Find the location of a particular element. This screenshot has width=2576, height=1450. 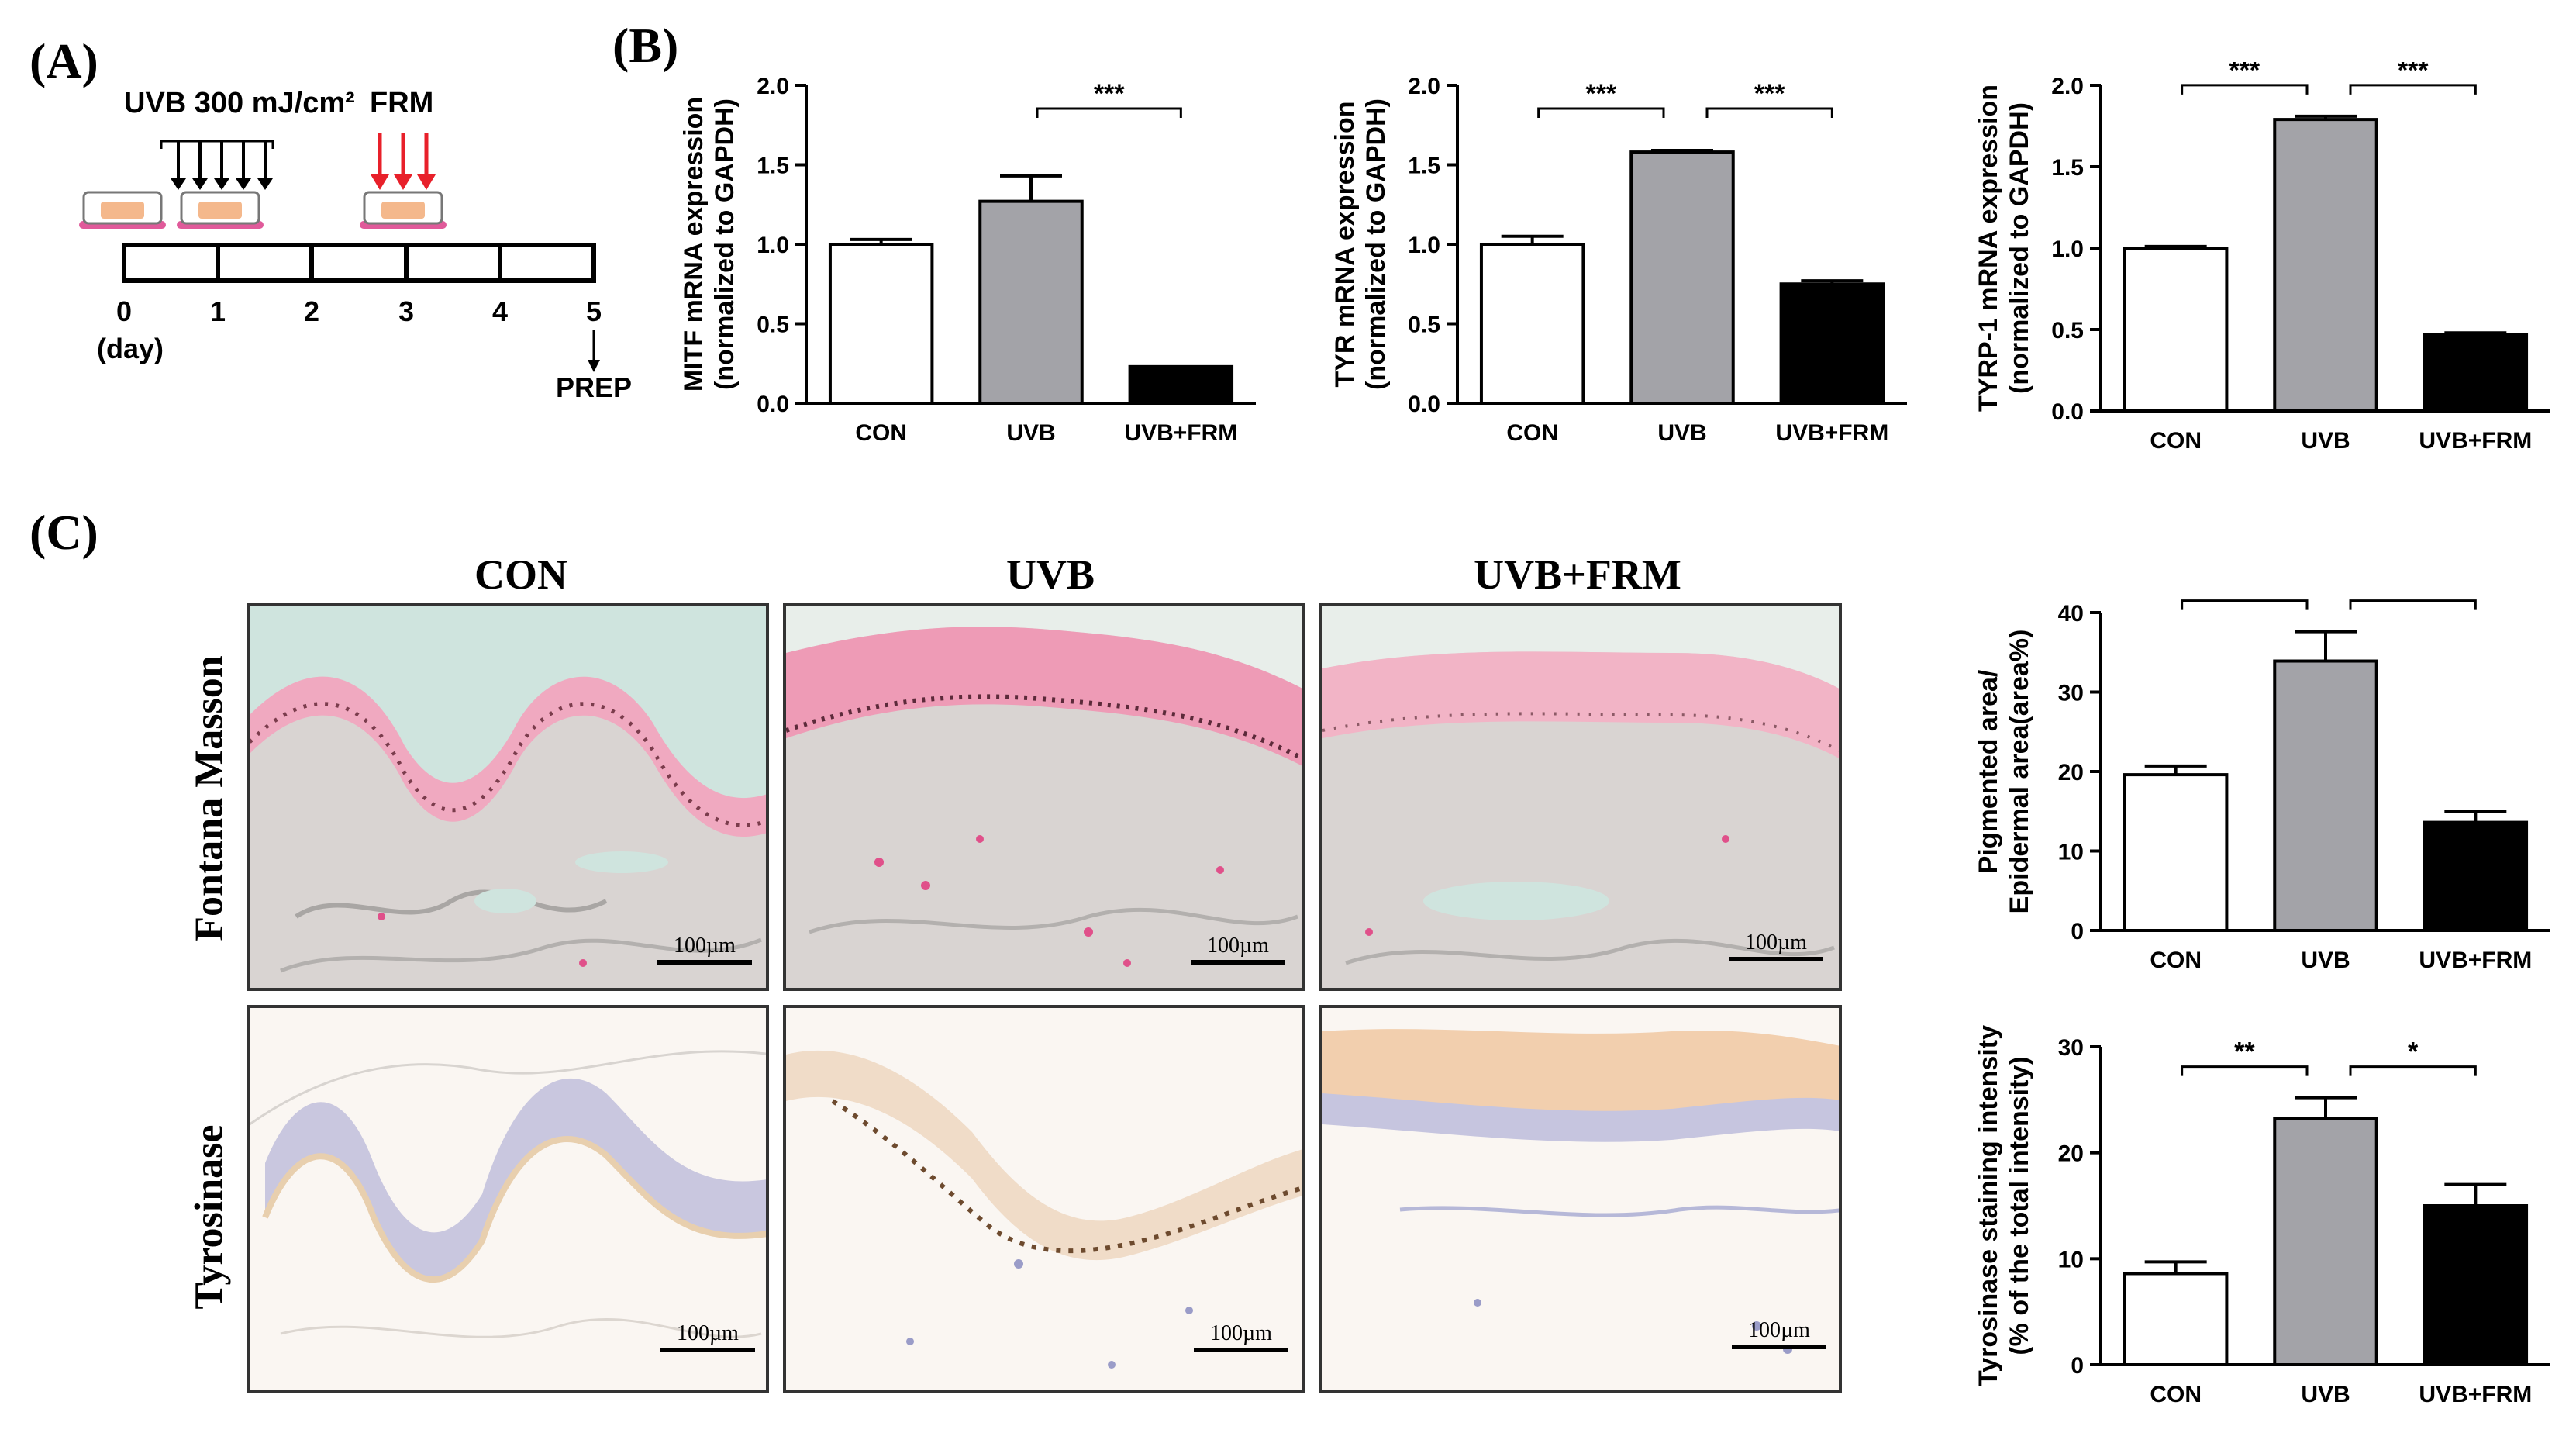

y-tick-label: 0 is located at coordinates (2077, 1366).